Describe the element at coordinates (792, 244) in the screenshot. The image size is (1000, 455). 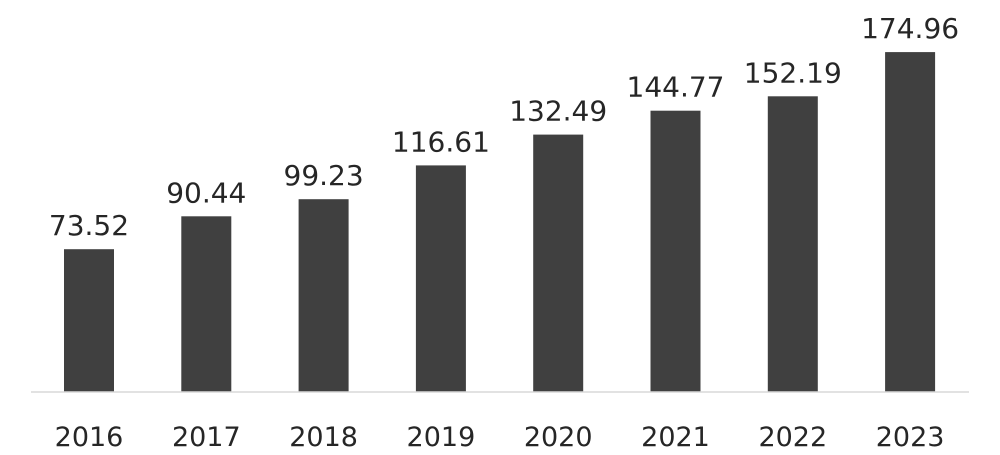
I see `bar-2022` at that location.